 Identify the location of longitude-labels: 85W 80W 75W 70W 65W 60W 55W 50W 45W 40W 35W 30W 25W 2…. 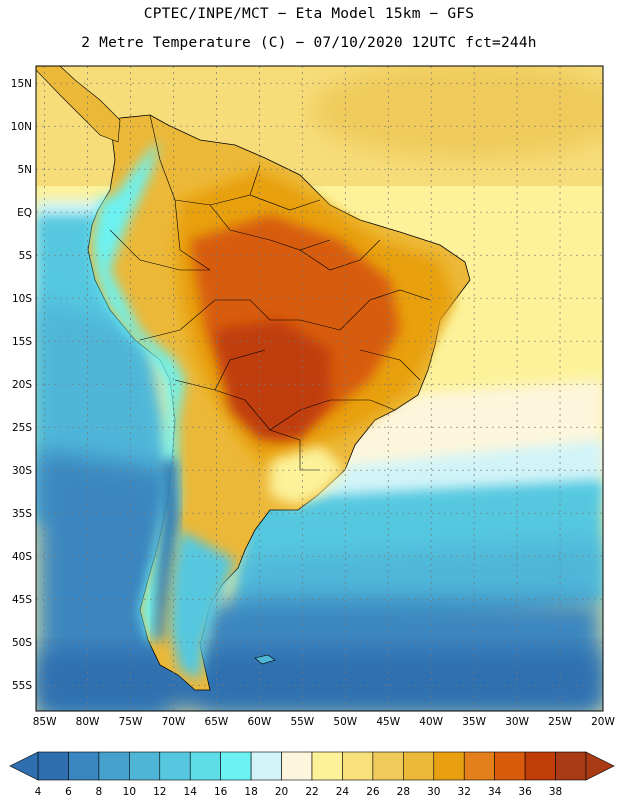
(324, 722).